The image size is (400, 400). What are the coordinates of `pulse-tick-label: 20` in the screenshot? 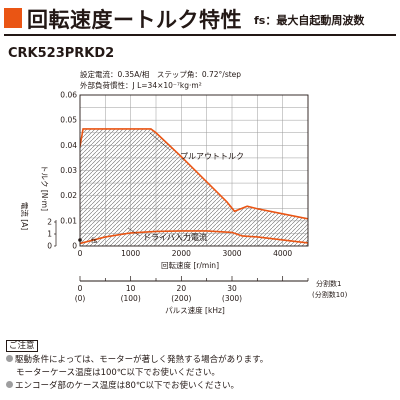 It's located at (182, 288).